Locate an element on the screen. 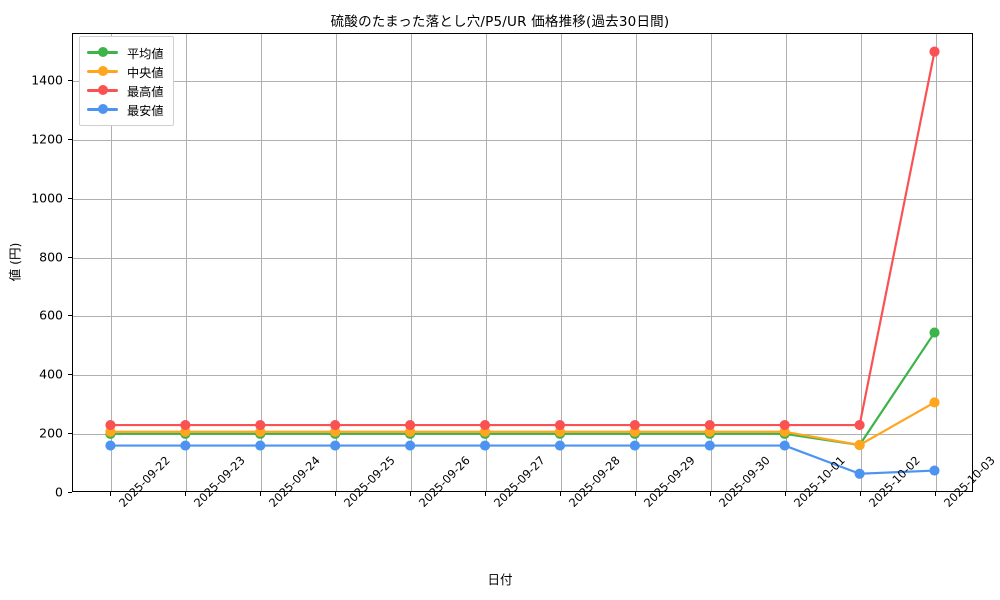 The height and width of the screenshot is (600, 1000). x-axis-tick-label: 2025-10-02 is located at coordinates (894, 481).